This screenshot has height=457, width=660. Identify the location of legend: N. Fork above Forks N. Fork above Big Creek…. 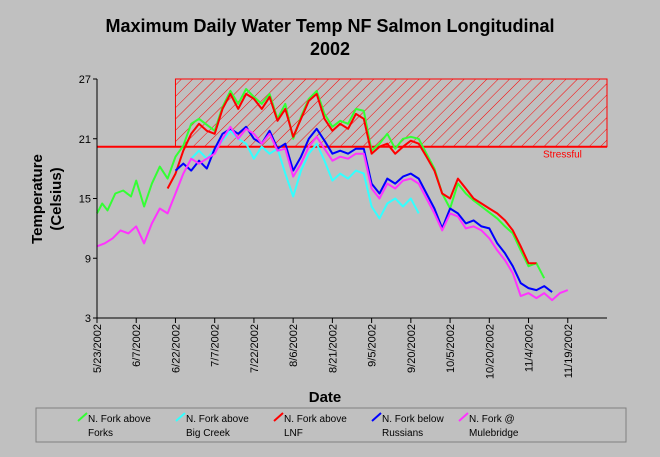
(298, 425).